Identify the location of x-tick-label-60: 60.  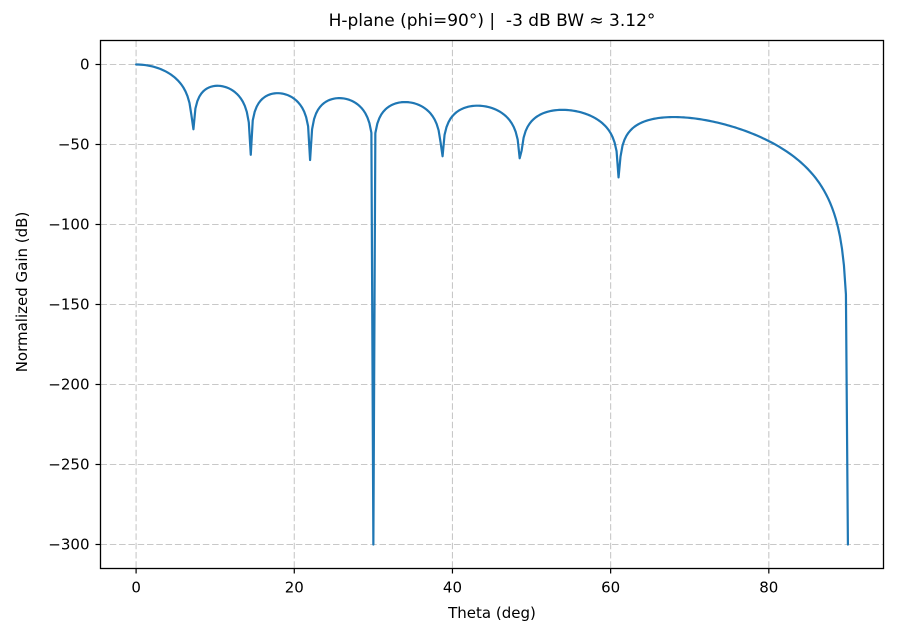
(610, 588).